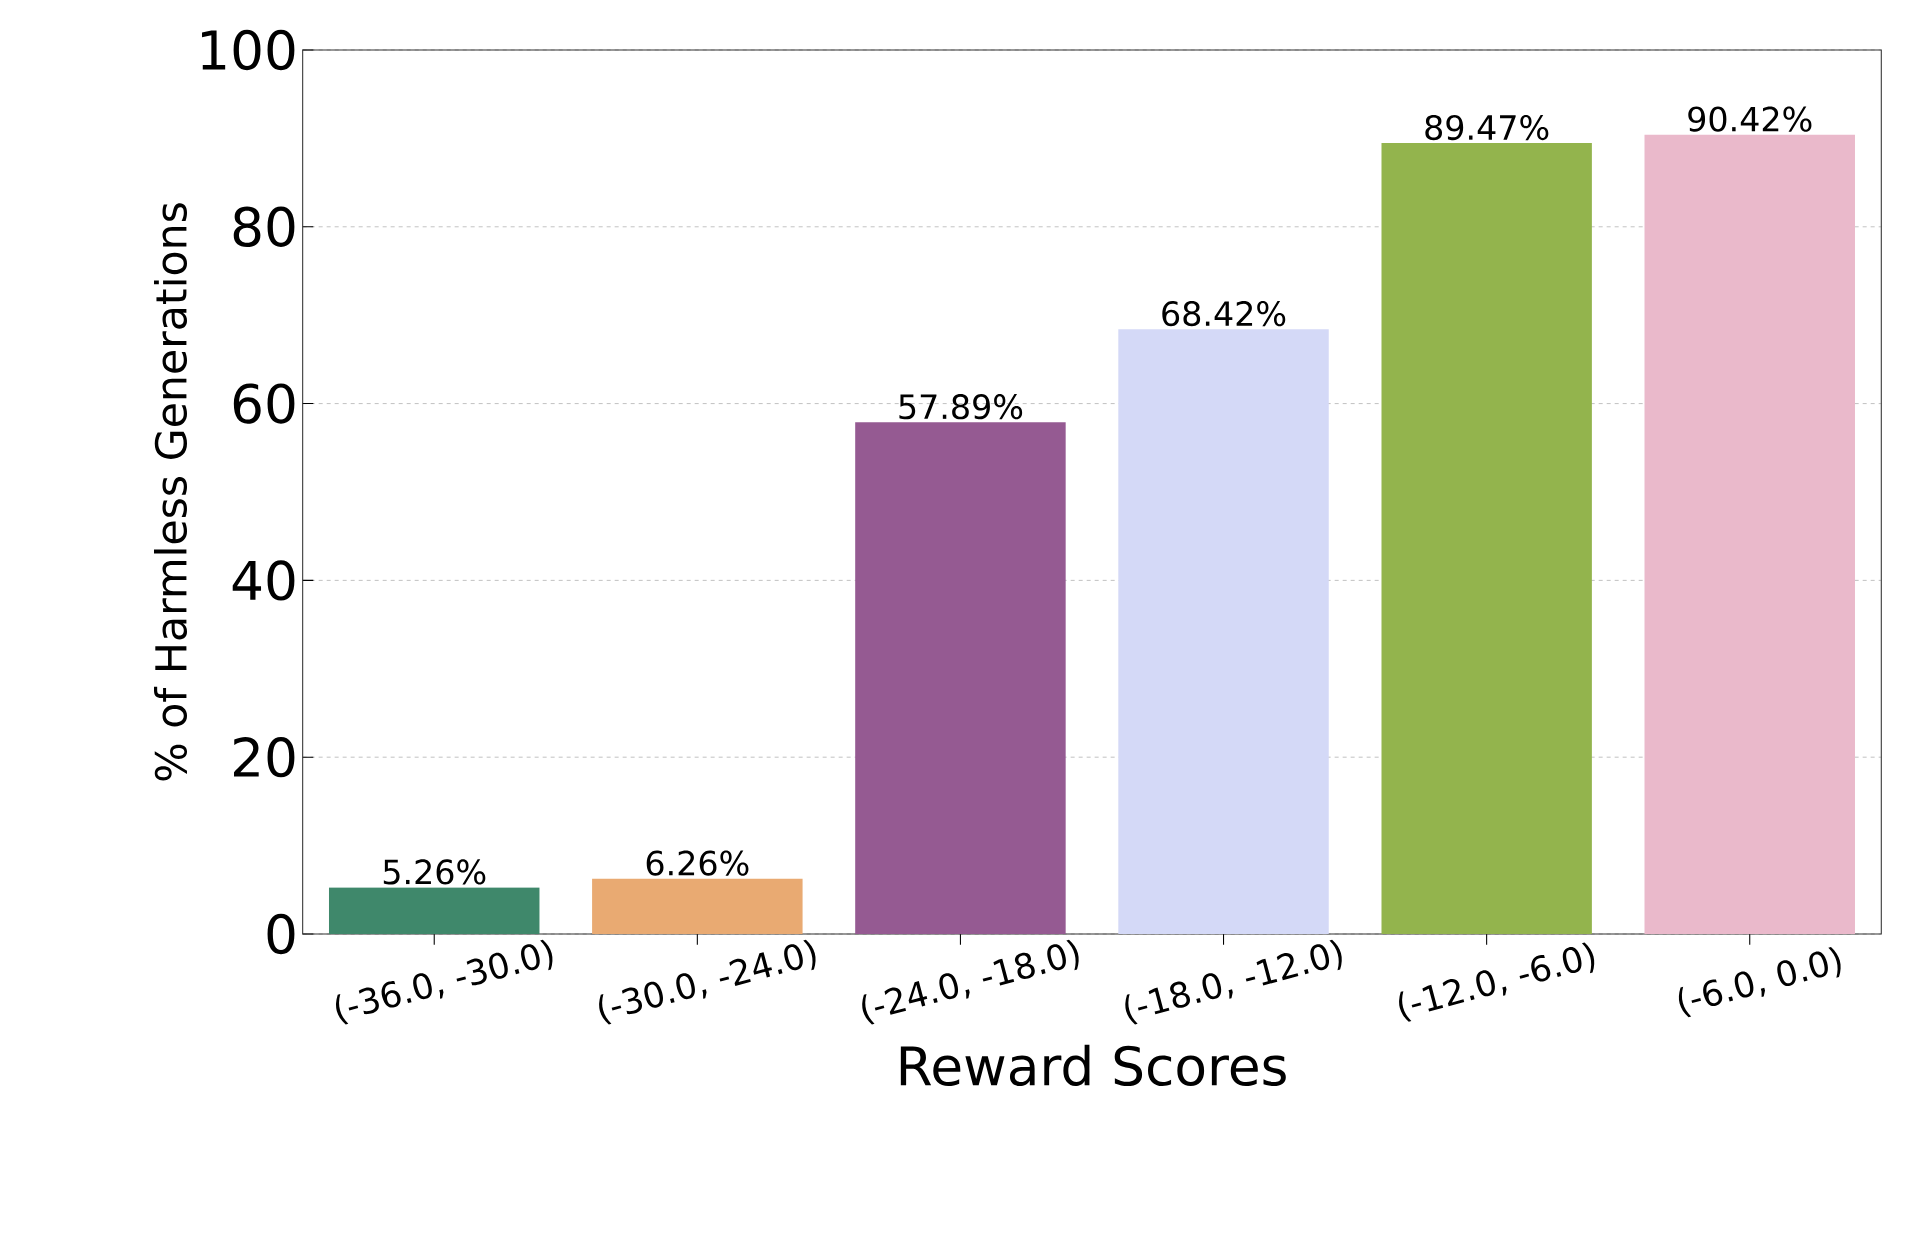  Describe the element at coordinates (434, 872) in the screenshot. I see `data-label: 5.26%` at that location.